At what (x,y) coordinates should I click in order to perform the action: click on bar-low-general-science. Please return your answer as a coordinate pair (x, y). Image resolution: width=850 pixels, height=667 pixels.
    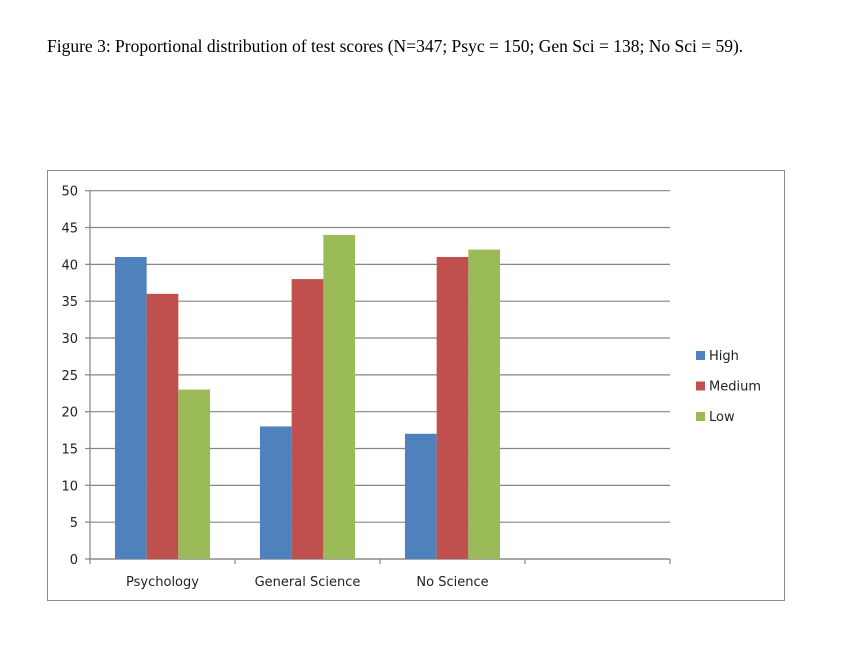
    Looking at the image, I should click on (339, 396).